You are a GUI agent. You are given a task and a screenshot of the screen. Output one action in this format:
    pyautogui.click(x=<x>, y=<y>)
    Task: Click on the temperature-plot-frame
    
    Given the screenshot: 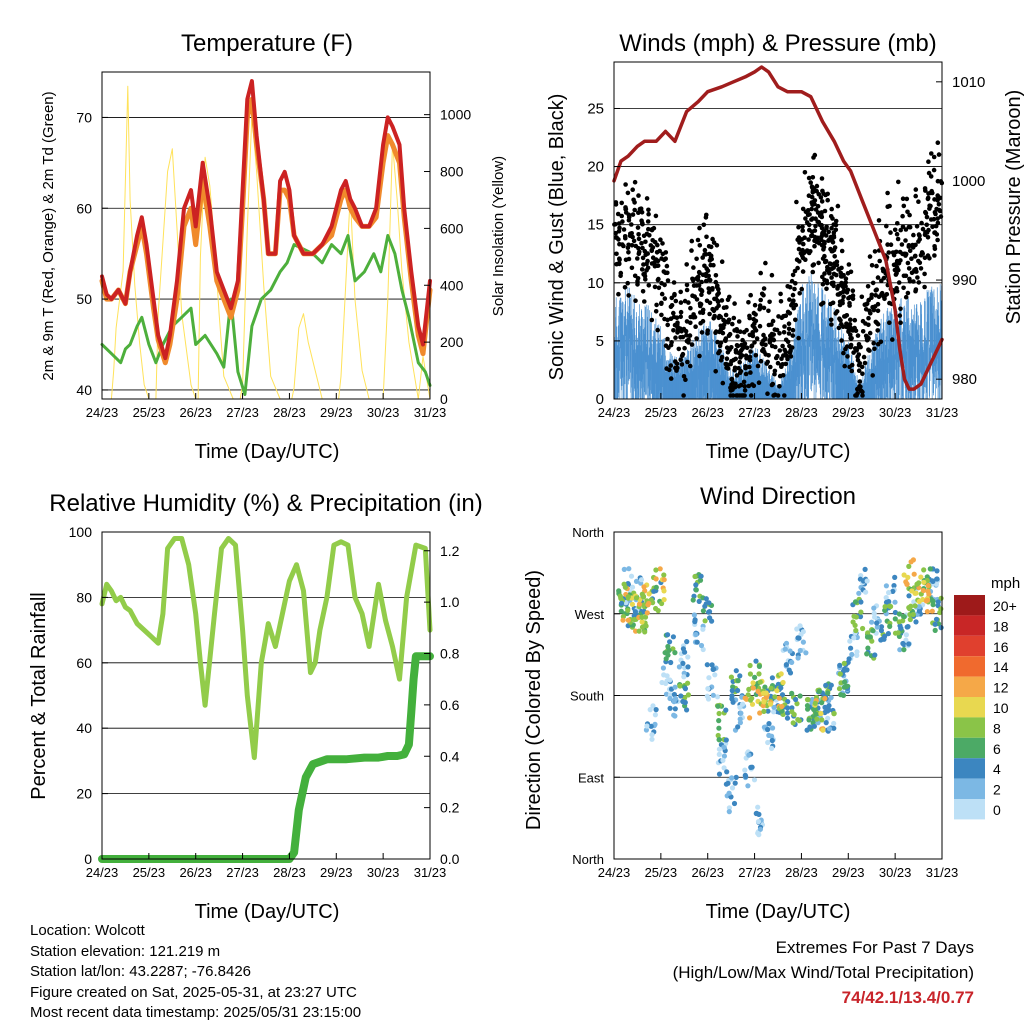 What is the action you would take?
    pyautogui.click(x=266, y=235)
    